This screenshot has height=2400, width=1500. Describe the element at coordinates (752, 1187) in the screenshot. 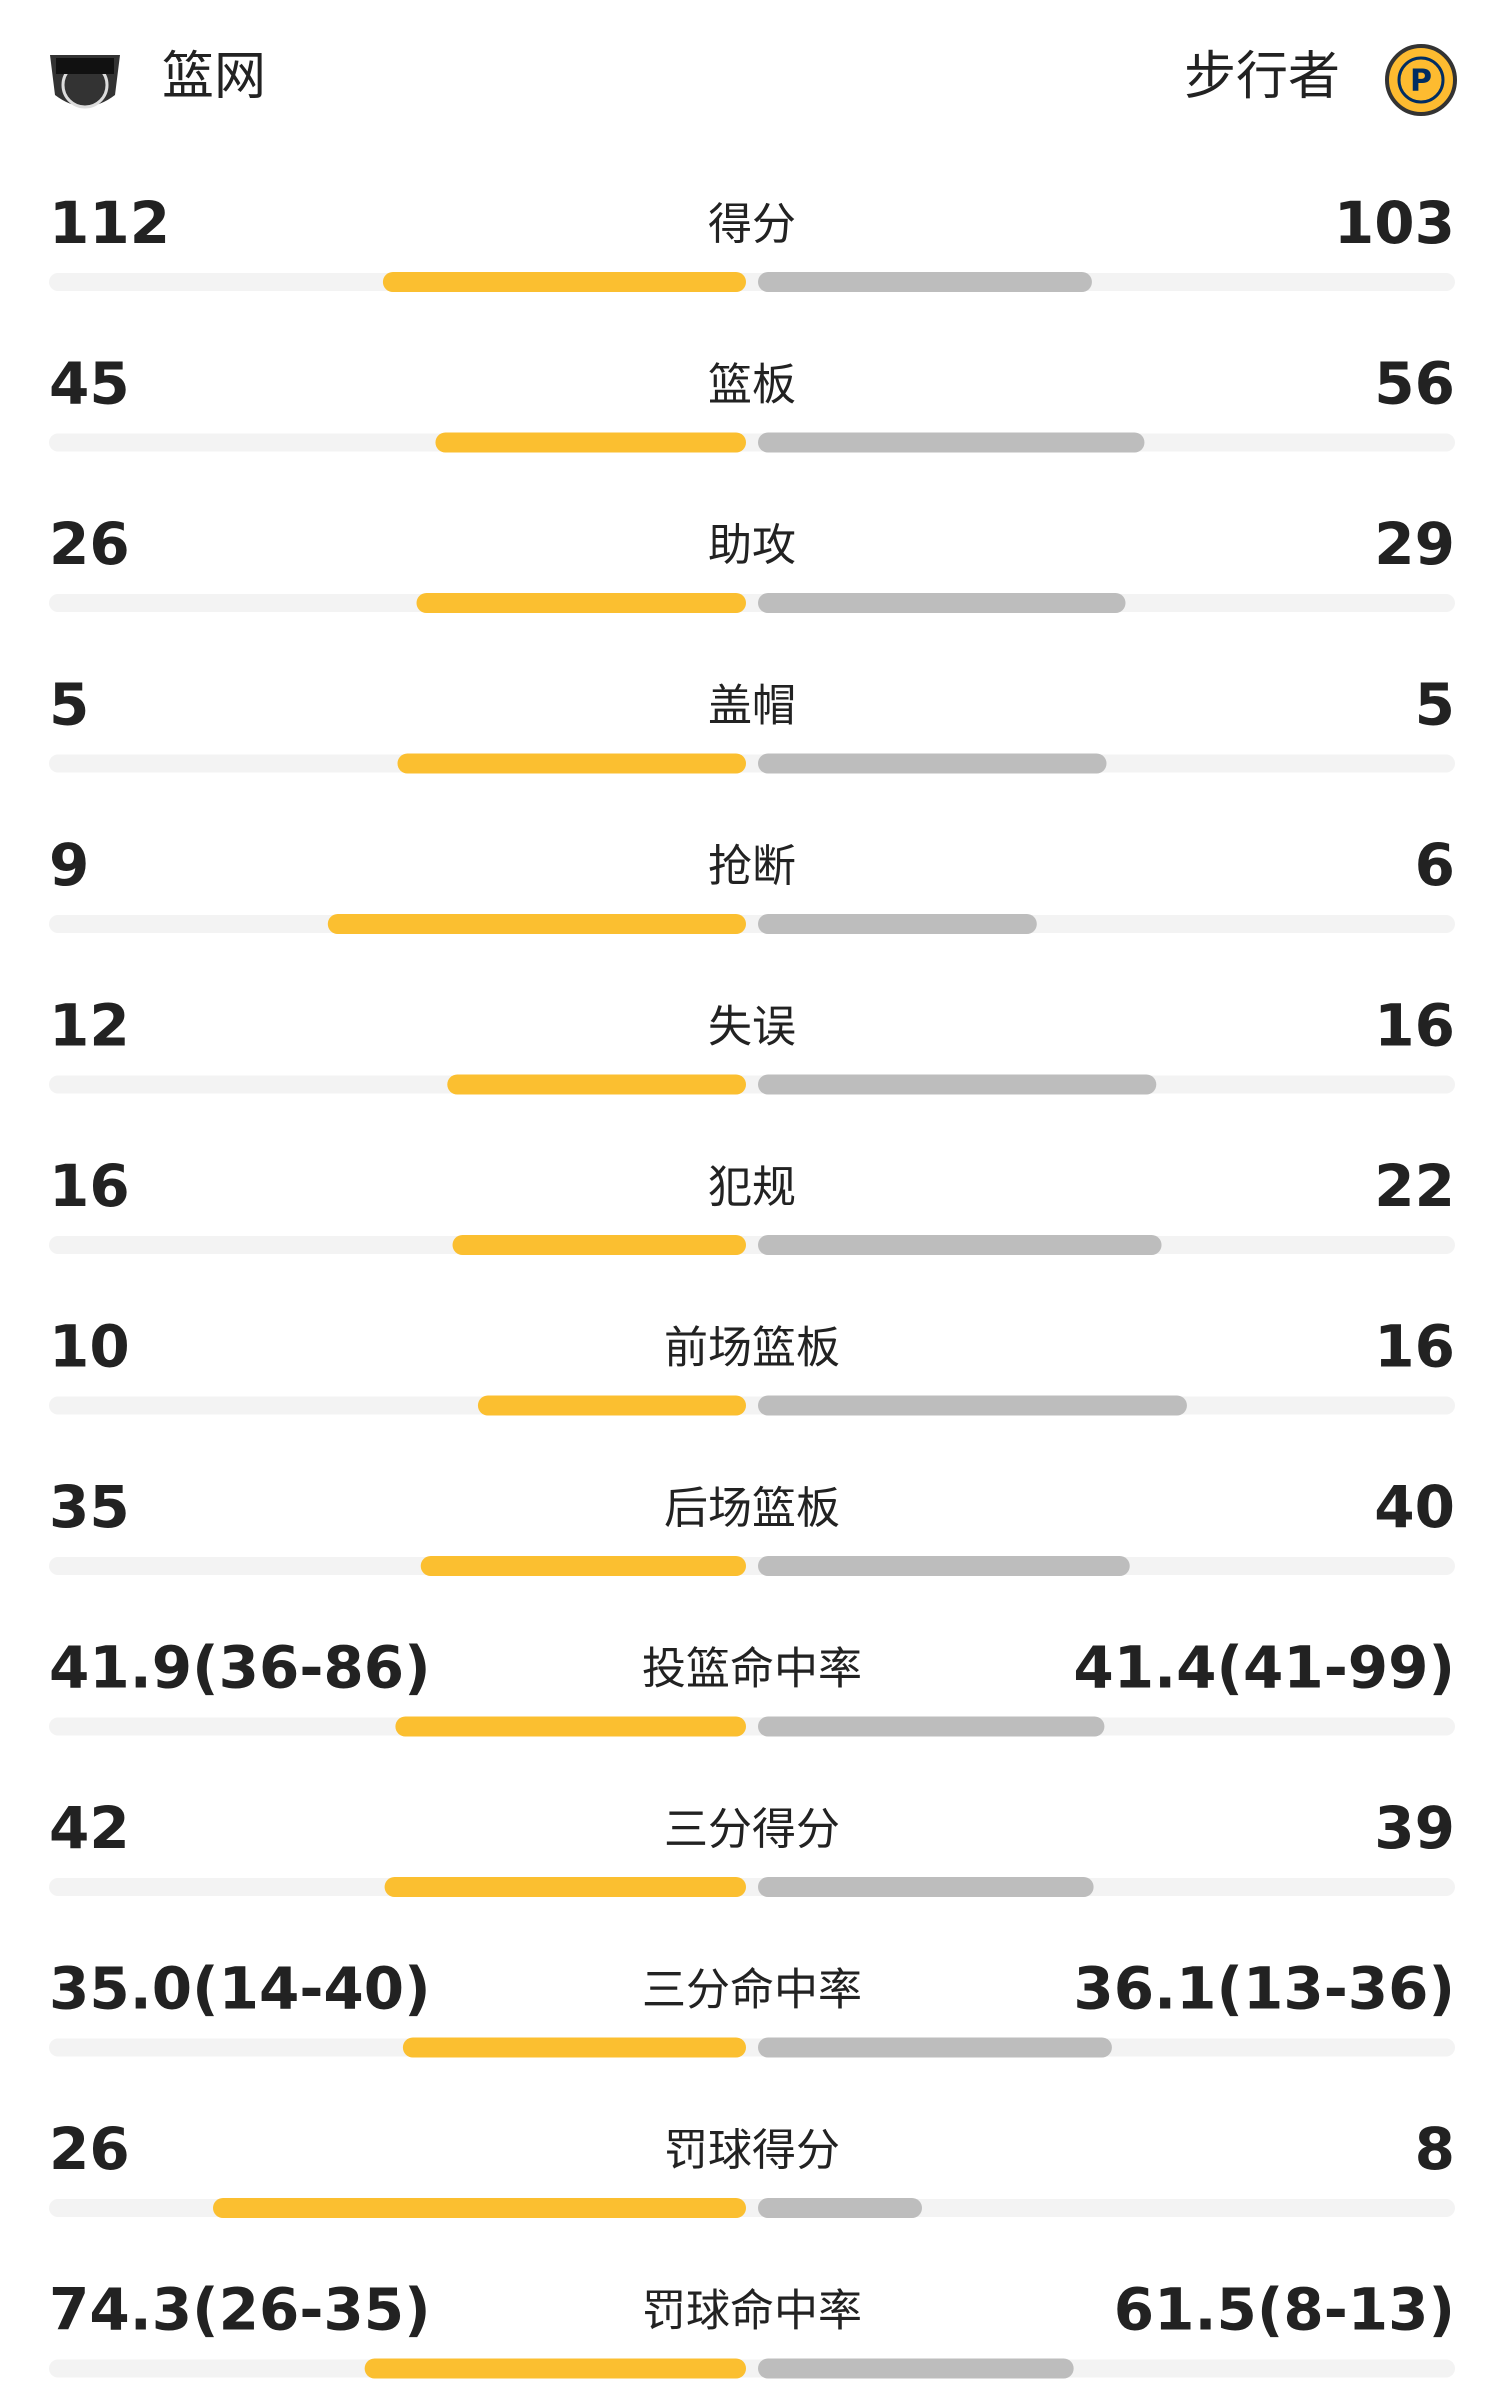

I see `stat-label: 犯规` at that location.